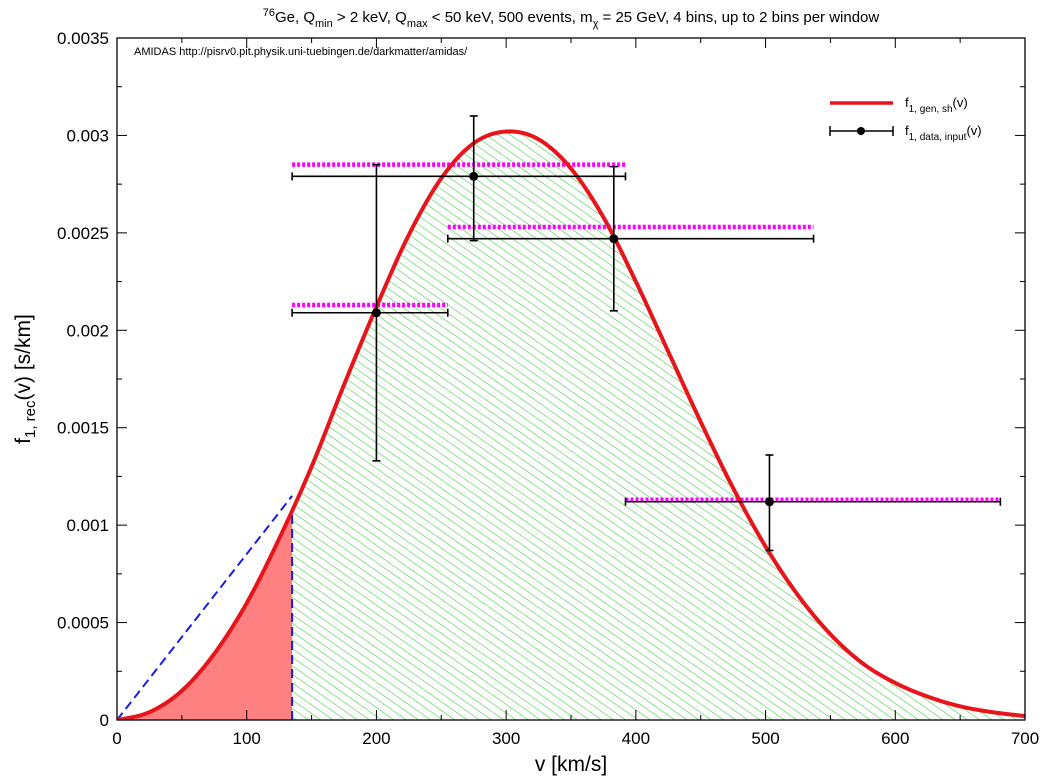 The width and height of the screenshot is (1050, 780). I want to click on x-tick-label-5: 500, so click(765, 738).